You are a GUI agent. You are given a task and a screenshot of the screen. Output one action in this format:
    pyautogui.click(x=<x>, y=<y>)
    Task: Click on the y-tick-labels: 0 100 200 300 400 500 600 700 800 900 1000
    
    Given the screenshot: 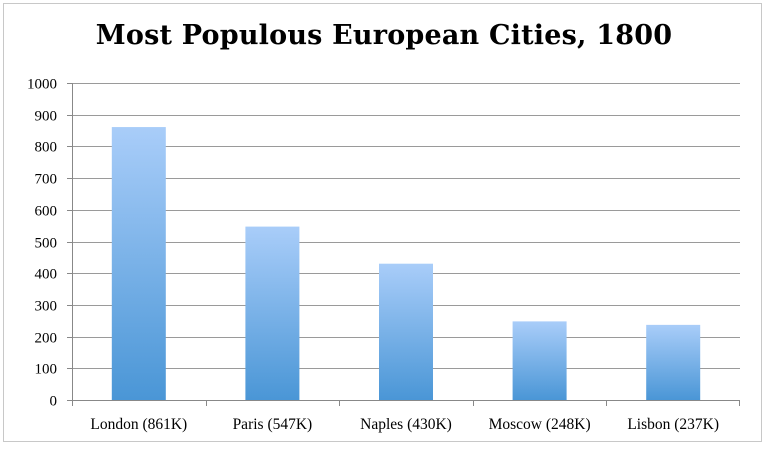 What is the action you would take?
    pyautogui.click(x=42, y=243)
    